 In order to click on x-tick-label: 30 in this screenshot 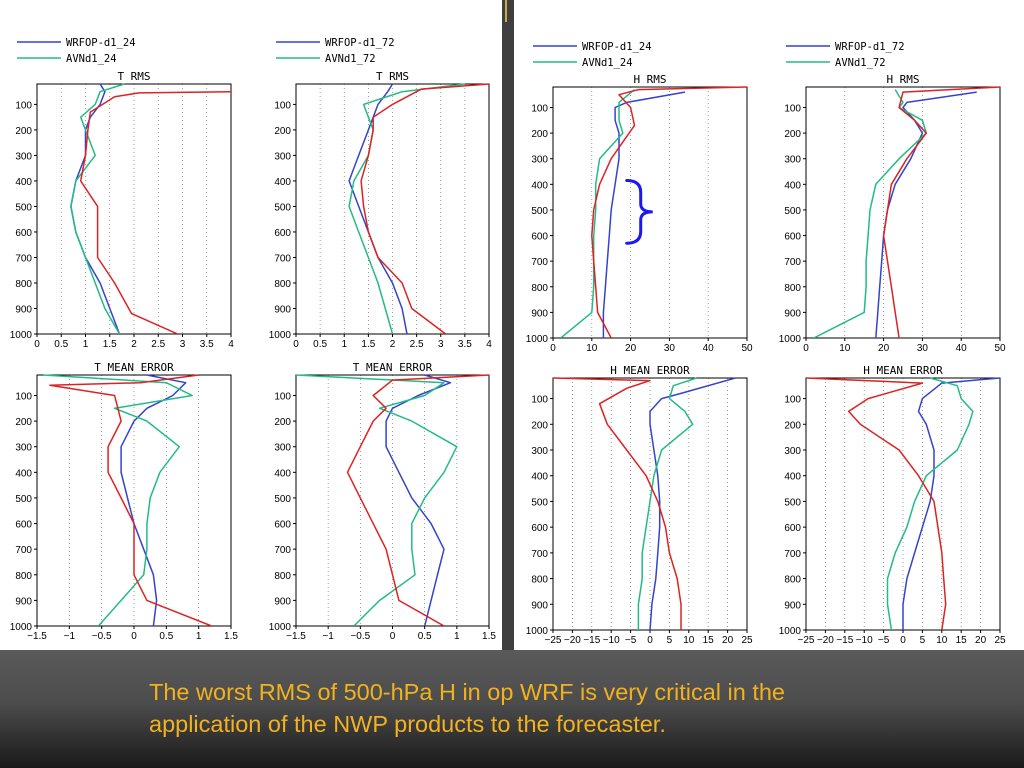, I will do `click(923, 348)`.